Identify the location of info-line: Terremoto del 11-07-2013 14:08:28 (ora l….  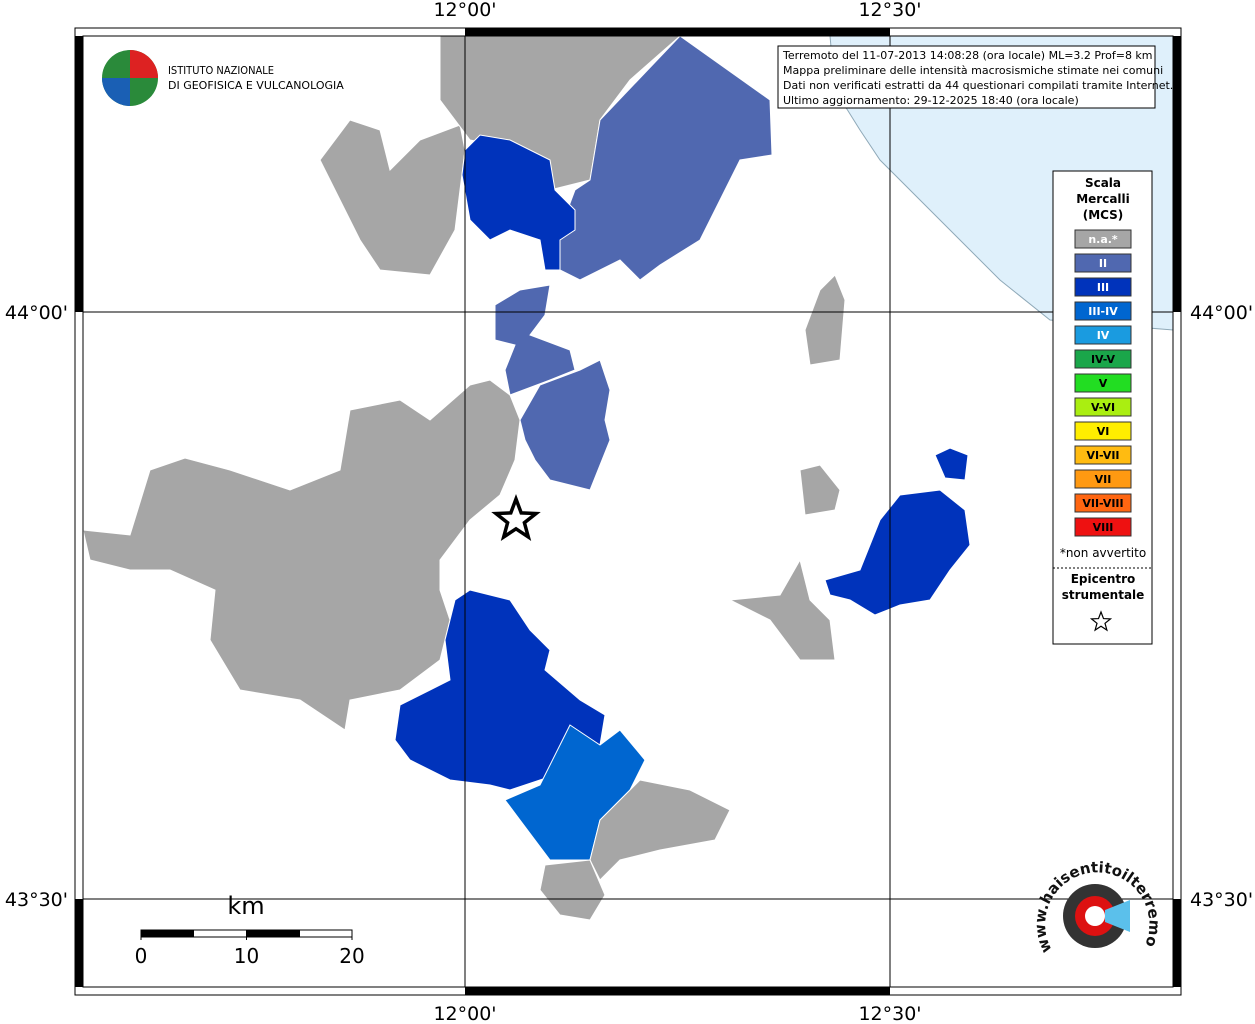
(967, 55).